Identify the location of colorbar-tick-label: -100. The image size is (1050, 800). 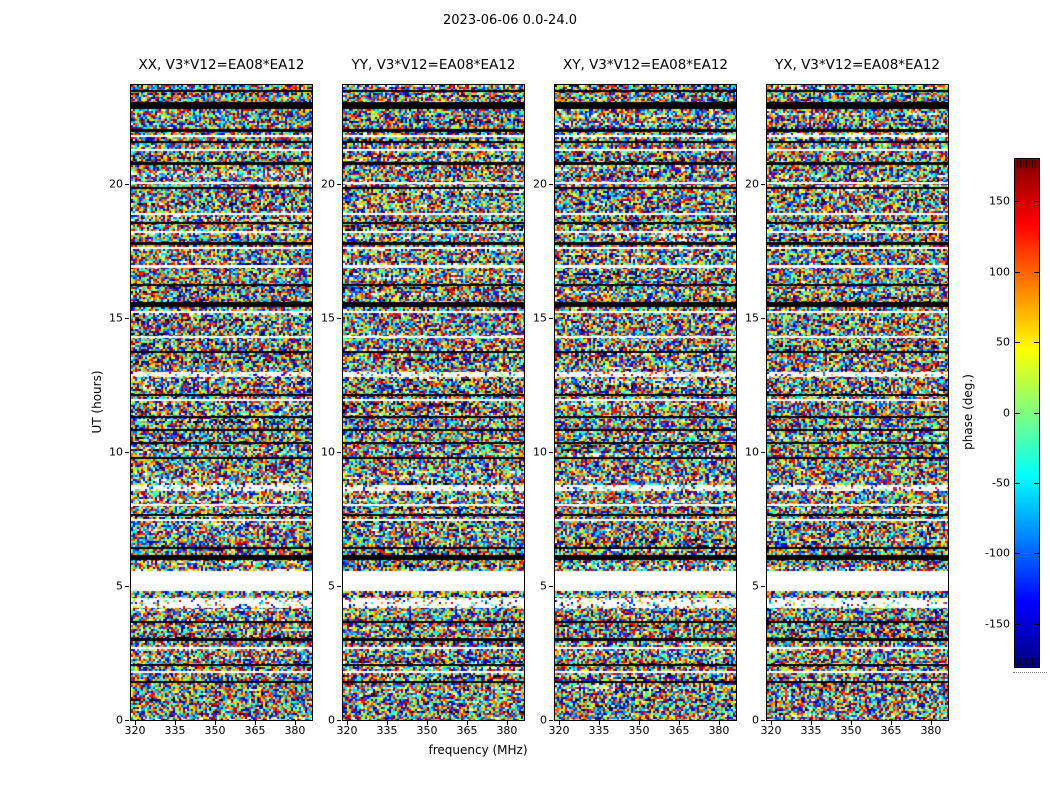
(997, 553).